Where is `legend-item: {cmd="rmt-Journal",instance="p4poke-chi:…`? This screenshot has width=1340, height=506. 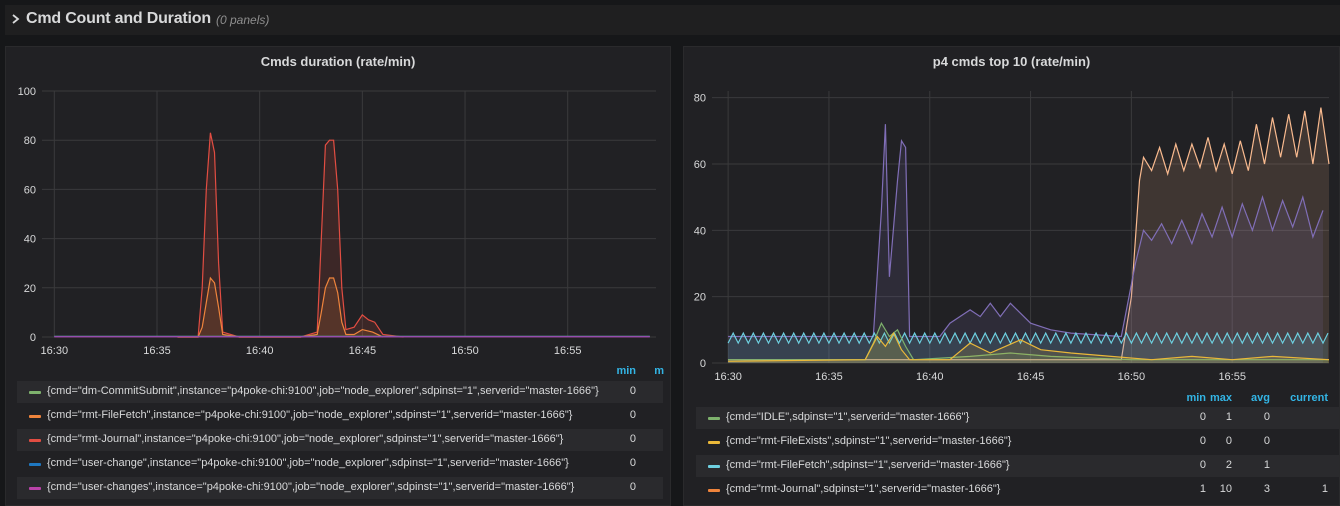 legend-item: {cmd="rmt-Journal",instance="p4poke-chi:… is located at coordinates (340, 440).